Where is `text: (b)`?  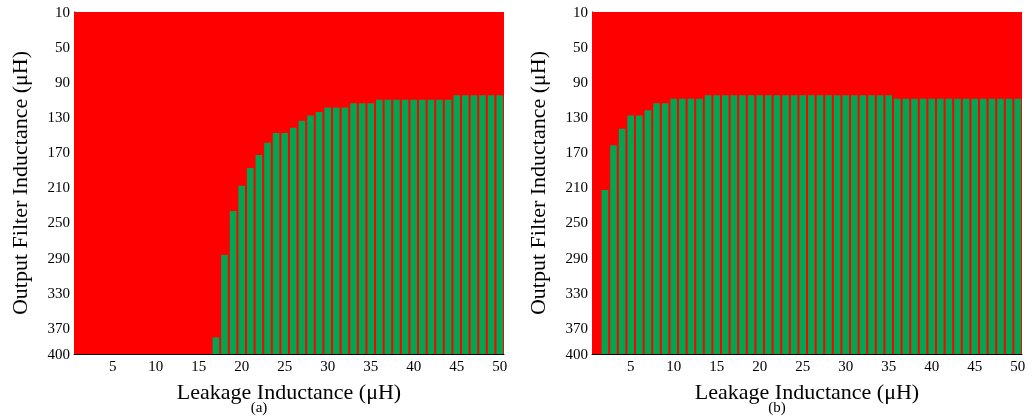 text: (b) is located at coordinates (777, 407).